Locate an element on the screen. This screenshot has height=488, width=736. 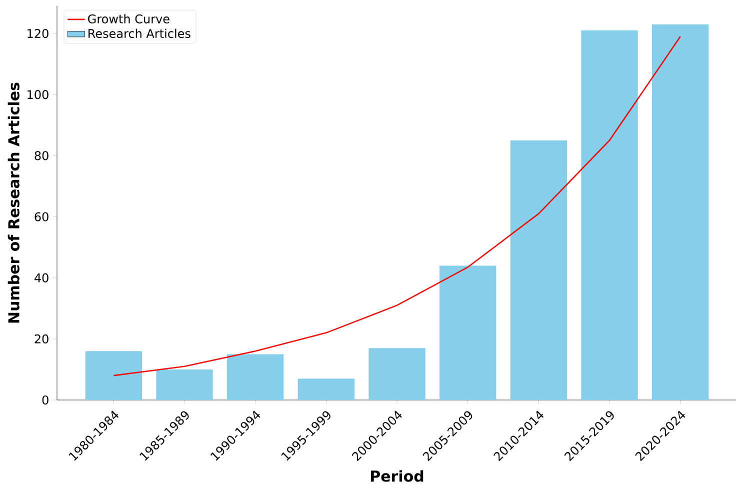
y-axis-title: Number of Research Articles is located at coordinates (14, 202).